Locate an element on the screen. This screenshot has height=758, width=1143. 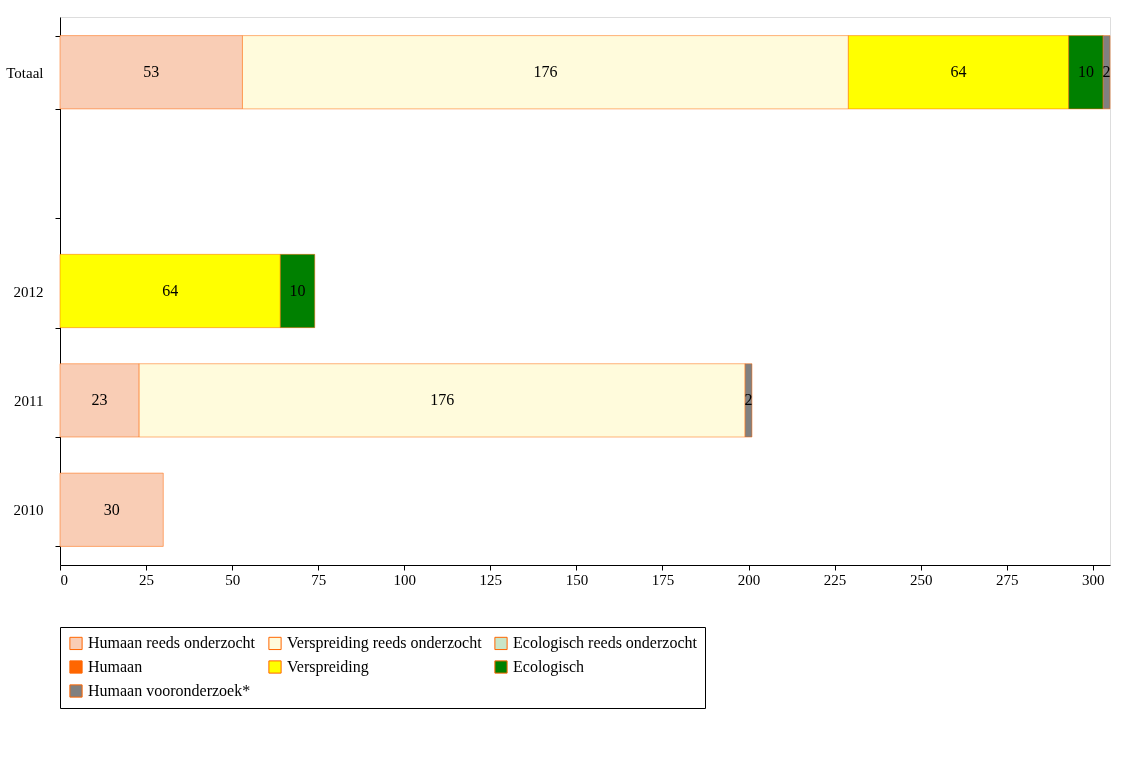
y-tick-label: 2011 is located at coordinates (29, 400).